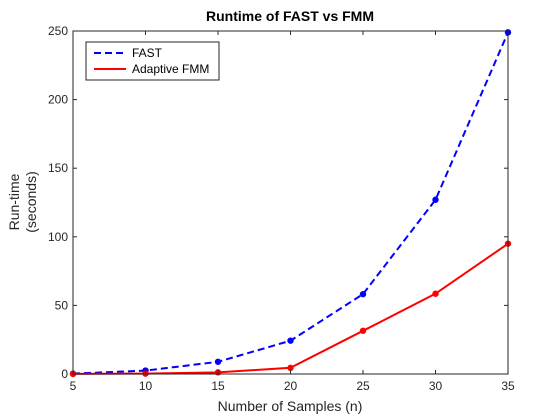 The height and width of the screenshot is (420, 560). What do you see at coordinates (58, 100) in the screenshot?
I see `y-tick-label-4: 200` at bounding box center [58, 100].